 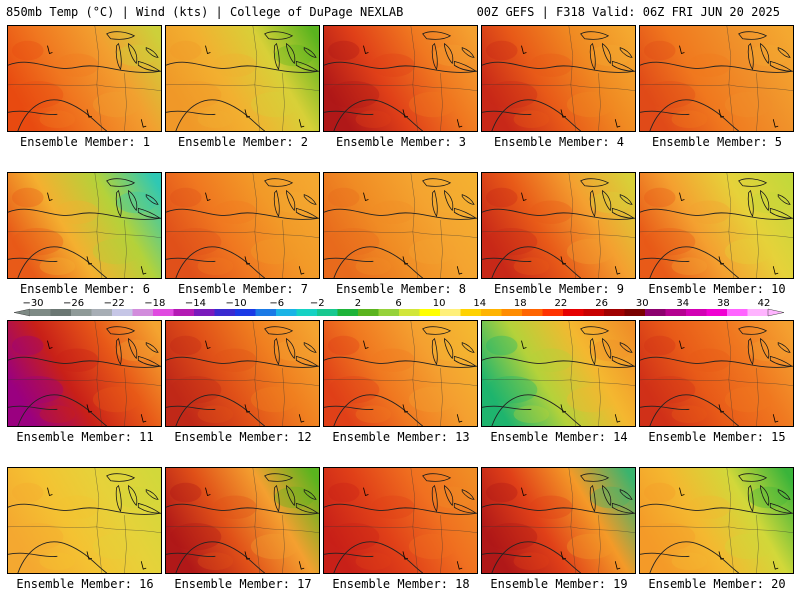 I want to click on colorbar-tick-label: 30, so click(x=642, y=303).